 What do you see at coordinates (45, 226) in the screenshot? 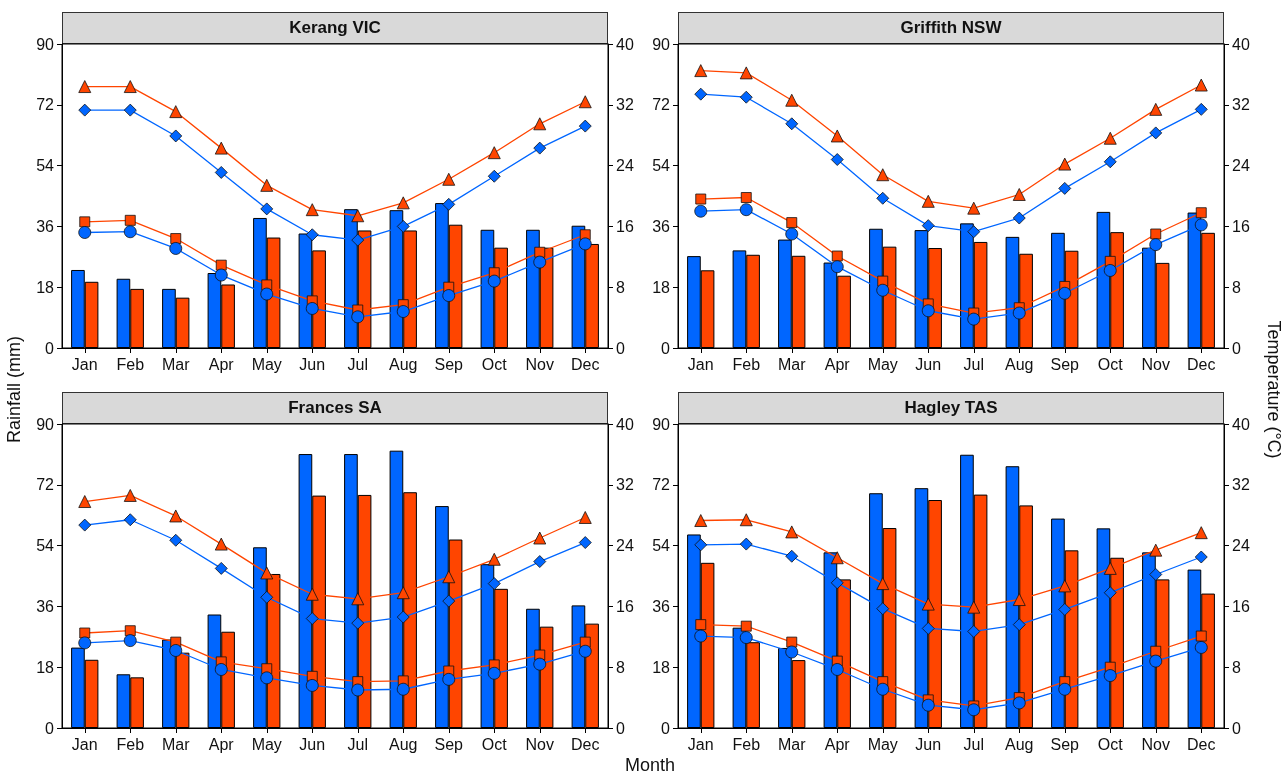
I see `y-tick-label: 36` at bounding box center [45, 226].